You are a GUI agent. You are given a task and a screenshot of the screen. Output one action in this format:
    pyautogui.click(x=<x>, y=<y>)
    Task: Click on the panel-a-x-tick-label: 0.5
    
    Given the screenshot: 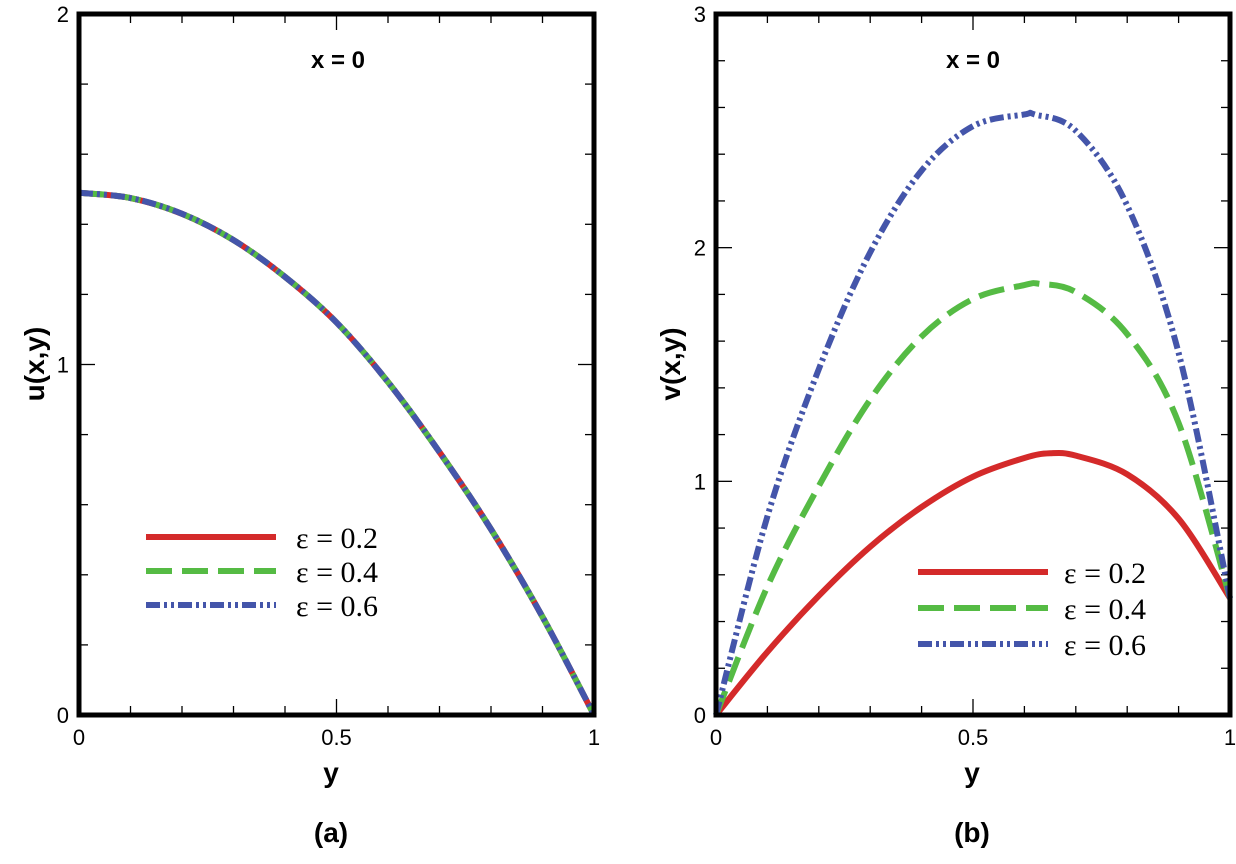 What is the action you would take?
    pyautogui.click(x=336, y=737)
    